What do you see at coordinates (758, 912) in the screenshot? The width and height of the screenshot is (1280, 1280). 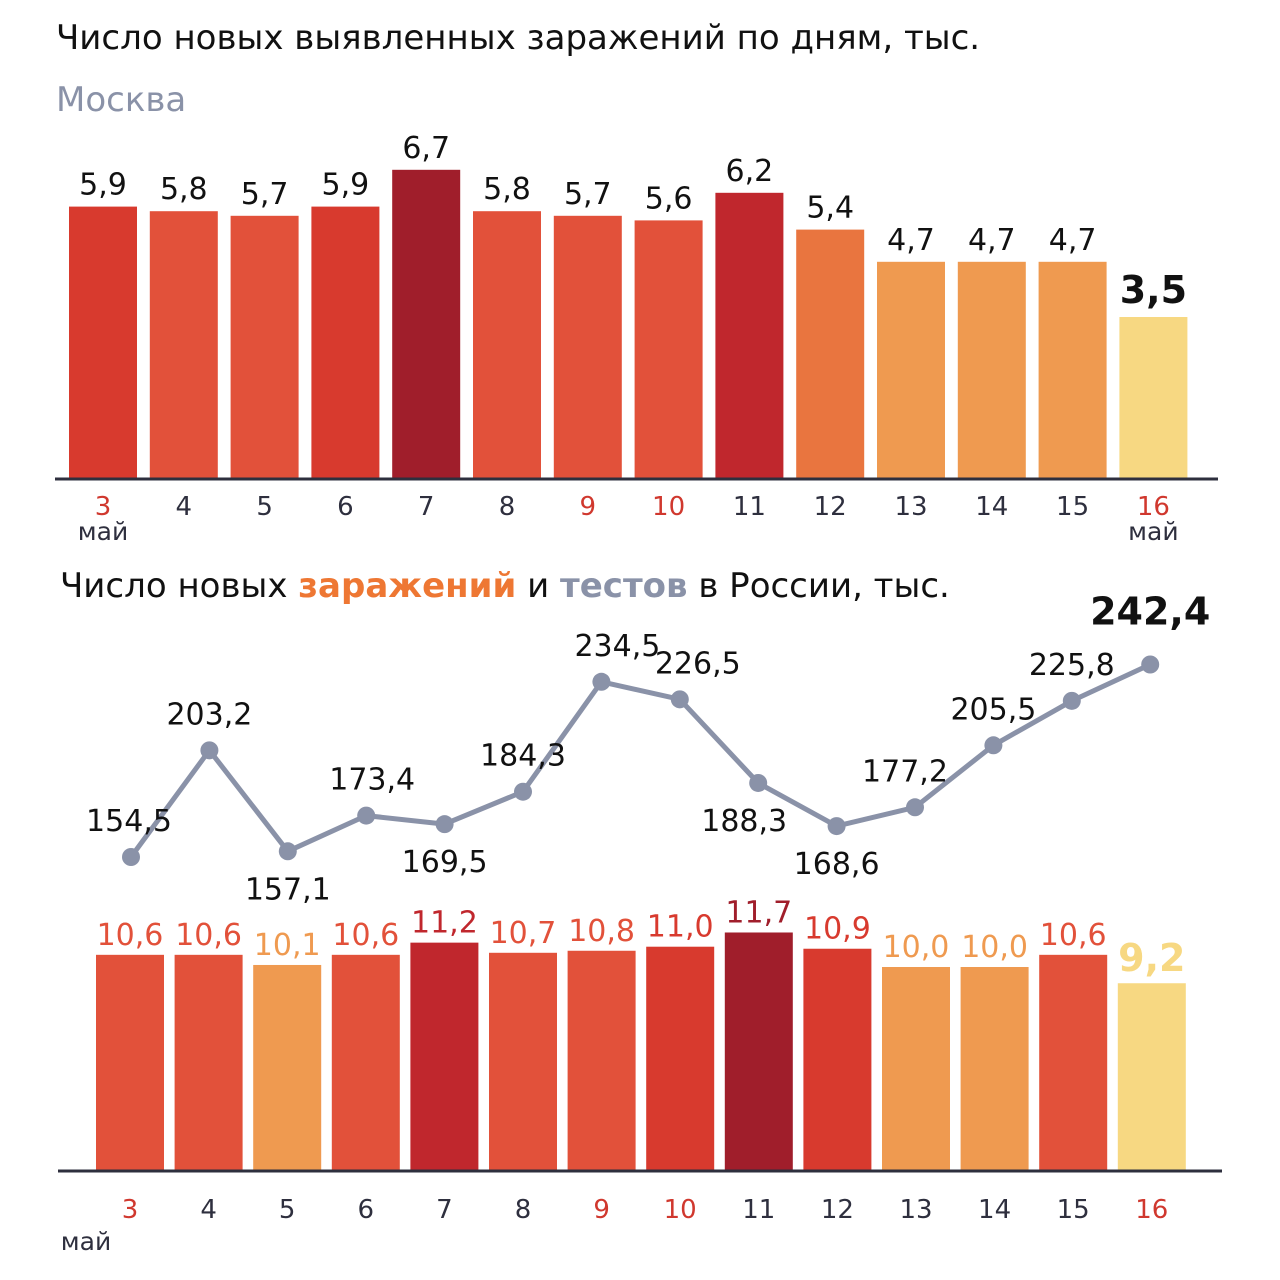 I see `data-label: 11,7` at bounding box center [758, 912].